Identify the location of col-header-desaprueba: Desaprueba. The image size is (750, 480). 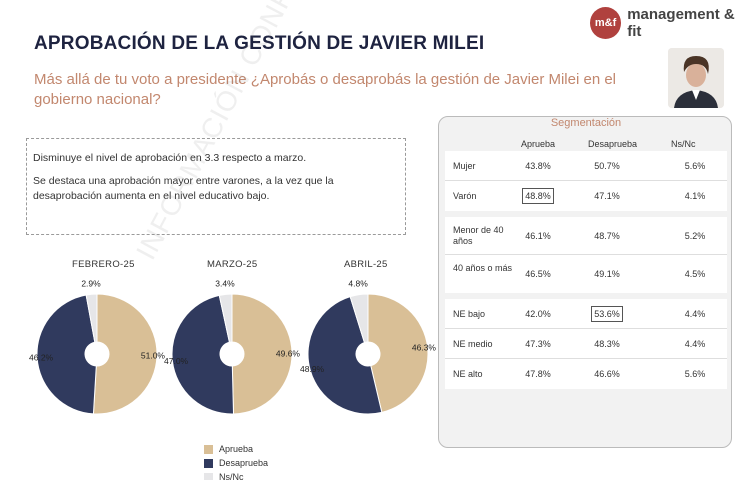
(613, 144).